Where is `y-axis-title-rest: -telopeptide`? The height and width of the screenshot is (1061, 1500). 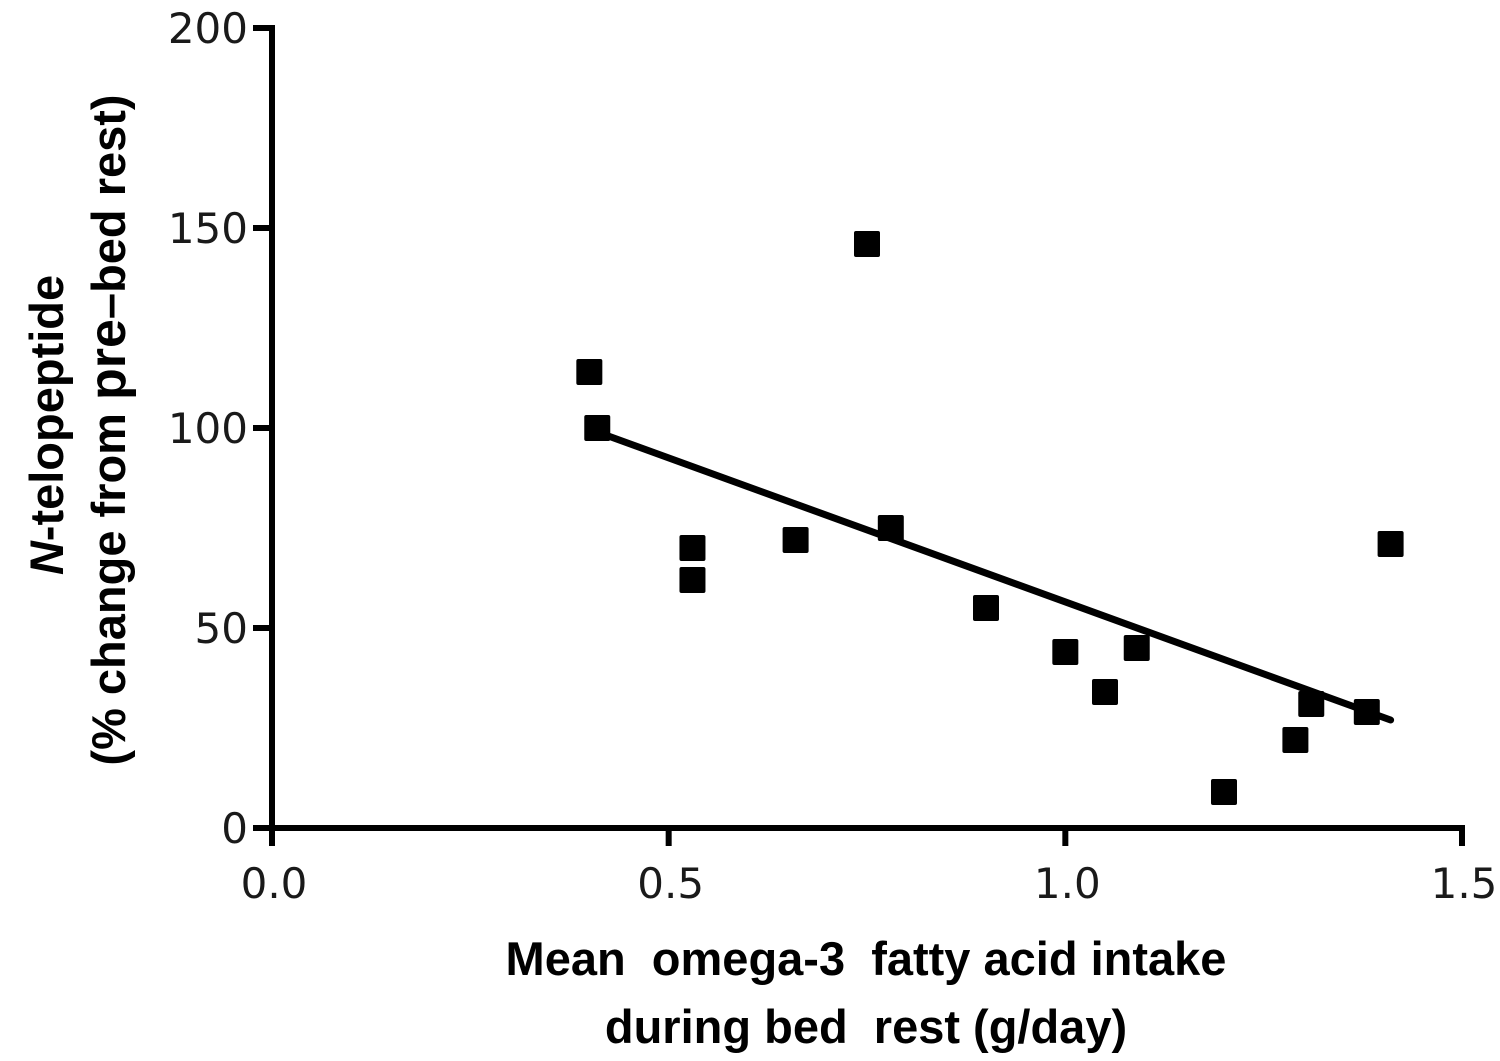 y-axis-title-rest: -telopeptide is located at coordinates (46, 408).